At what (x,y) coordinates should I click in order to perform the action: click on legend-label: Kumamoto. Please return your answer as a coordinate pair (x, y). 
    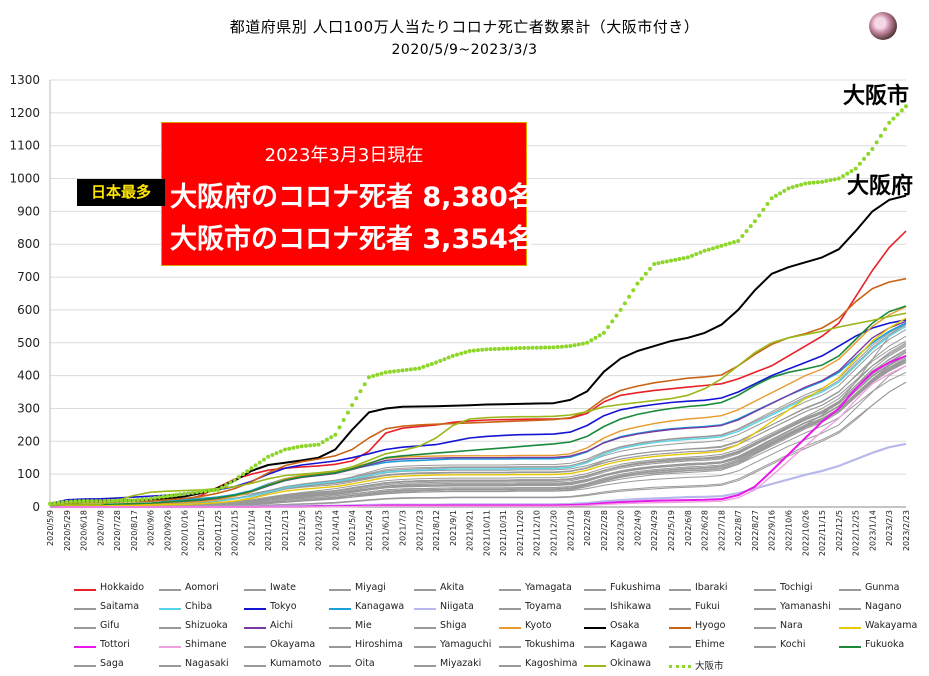
    Looking at the image, I should click on (296, 663).